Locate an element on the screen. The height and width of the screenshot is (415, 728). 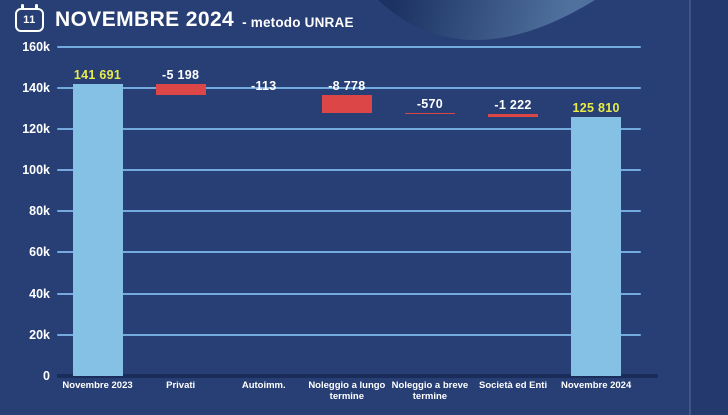
bar-societ-ed-enti is located at coordinates (513, 115).